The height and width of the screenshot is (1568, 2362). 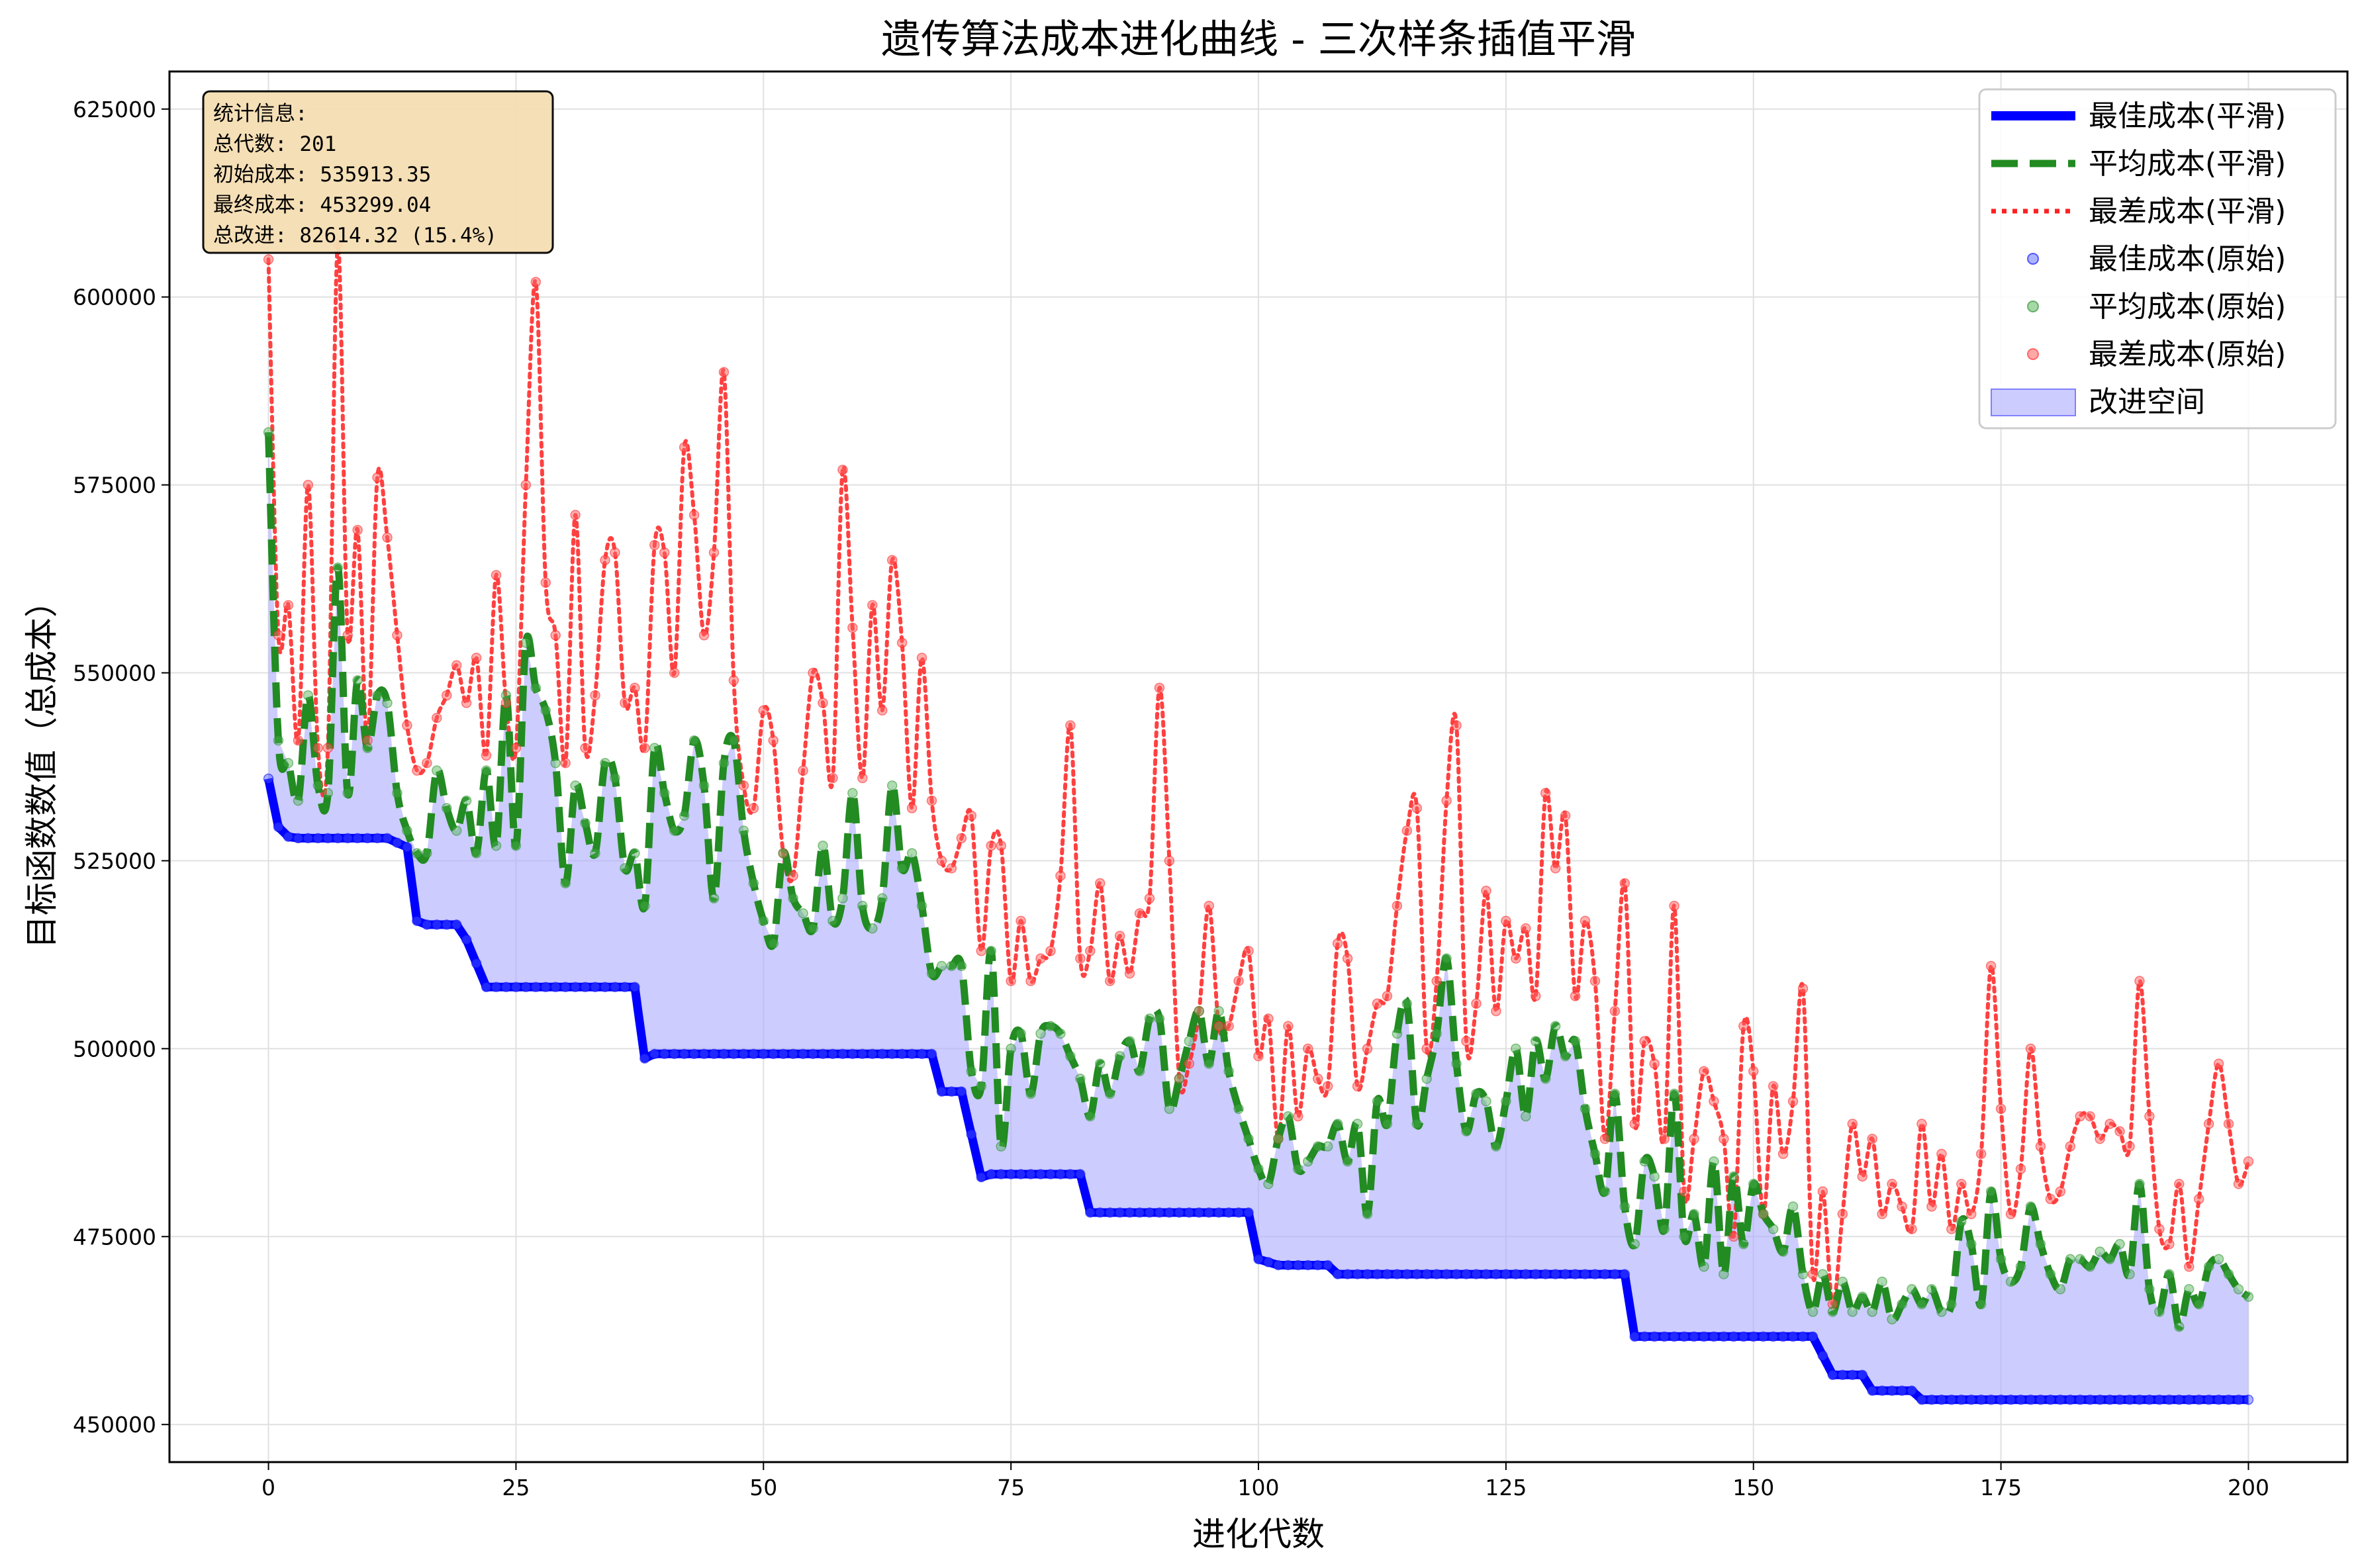 I want to click on legend-worst-raw-label: 最差成本(原始), so click(x=2187, y=354).